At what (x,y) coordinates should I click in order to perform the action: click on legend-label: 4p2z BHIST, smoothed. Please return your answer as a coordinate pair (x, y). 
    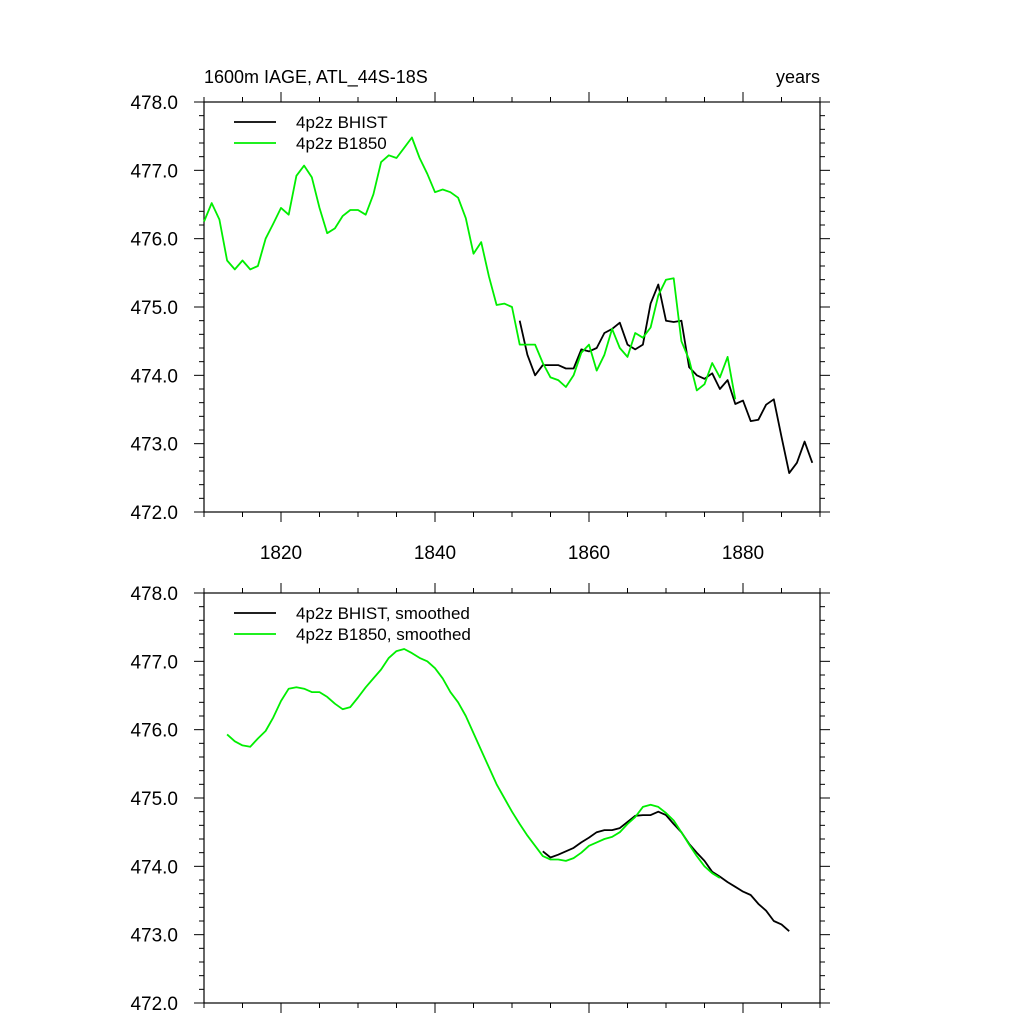
    Looking at the image, I should click on (383, 613).